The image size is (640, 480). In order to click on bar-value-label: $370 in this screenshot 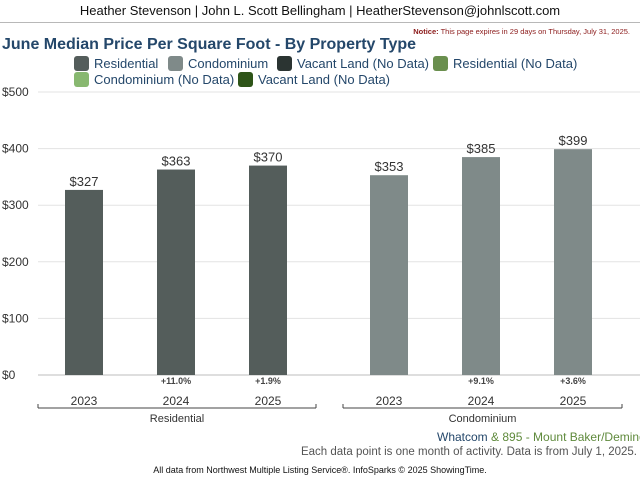, I will do `click(268, 157)`.